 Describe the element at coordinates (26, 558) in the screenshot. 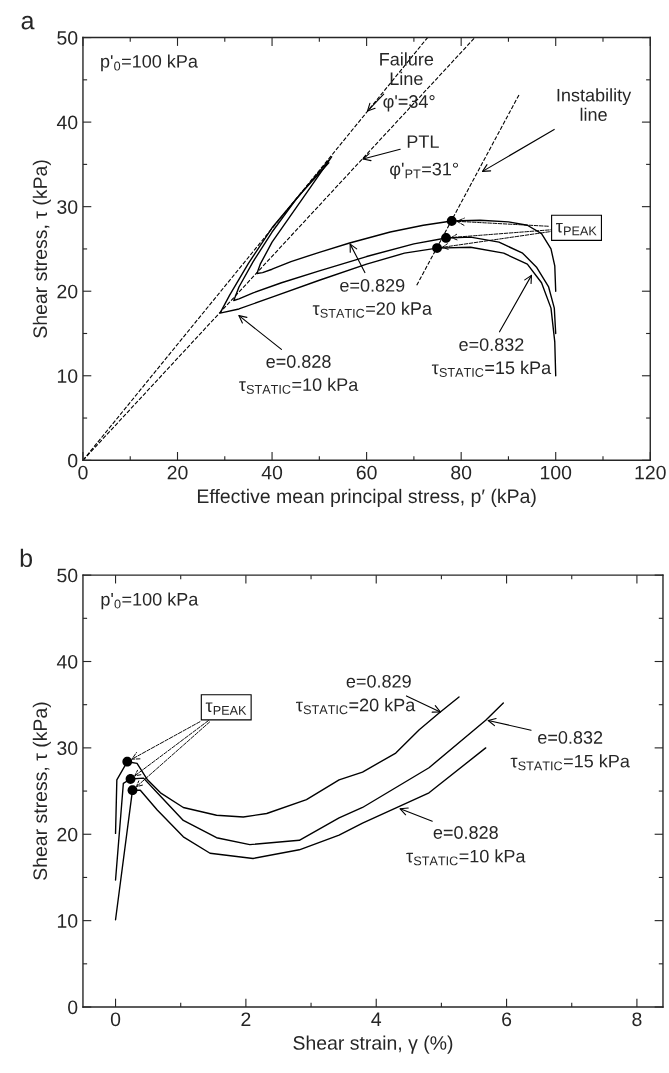

I see `chart-title: b` at that location.